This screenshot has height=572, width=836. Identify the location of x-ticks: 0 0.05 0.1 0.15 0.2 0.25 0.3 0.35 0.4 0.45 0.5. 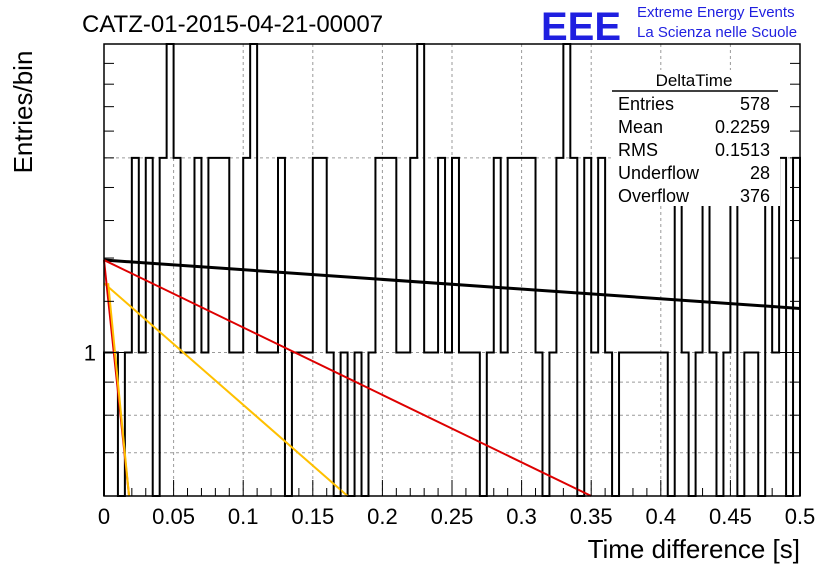
(456, 504).